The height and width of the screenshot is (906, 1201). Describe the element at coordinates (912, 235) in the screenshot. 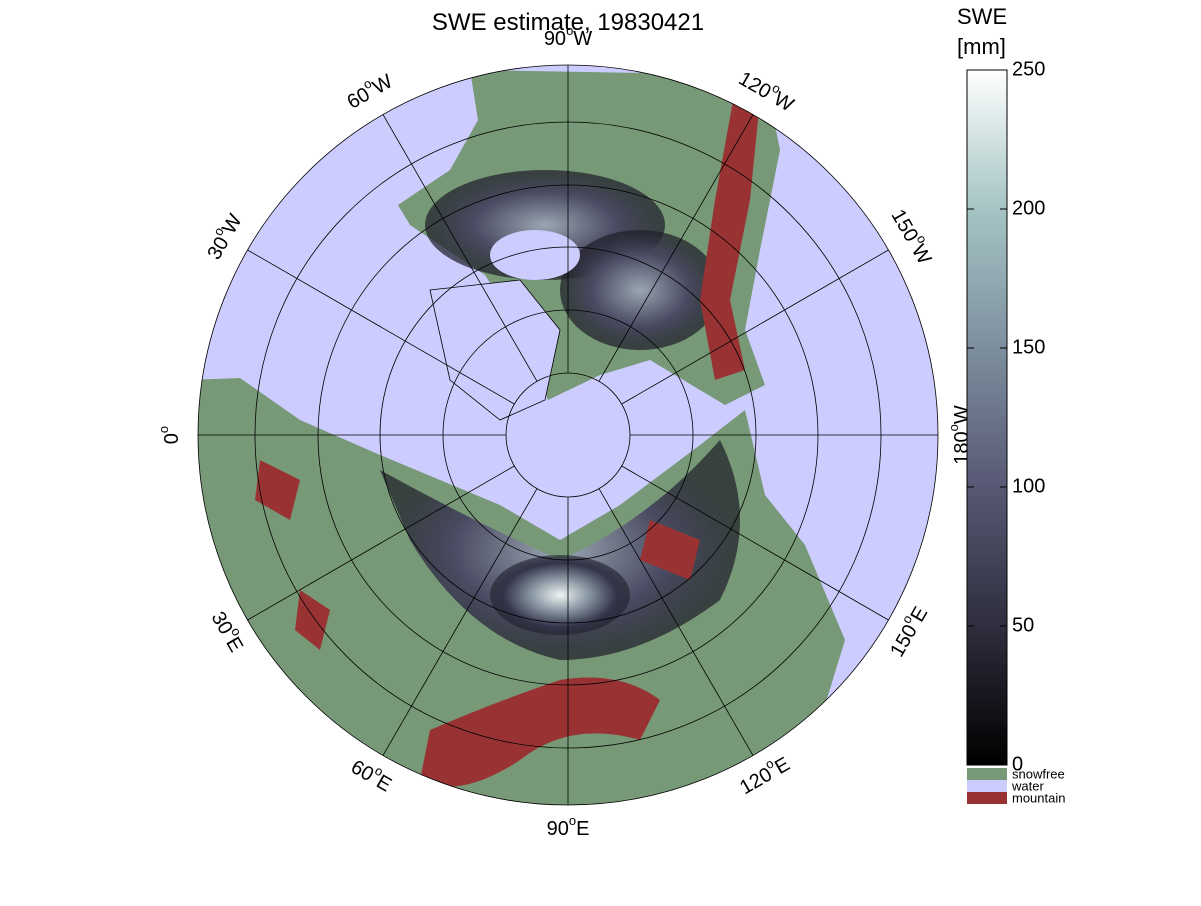

I see `meridian-label: 150oW` at that location.